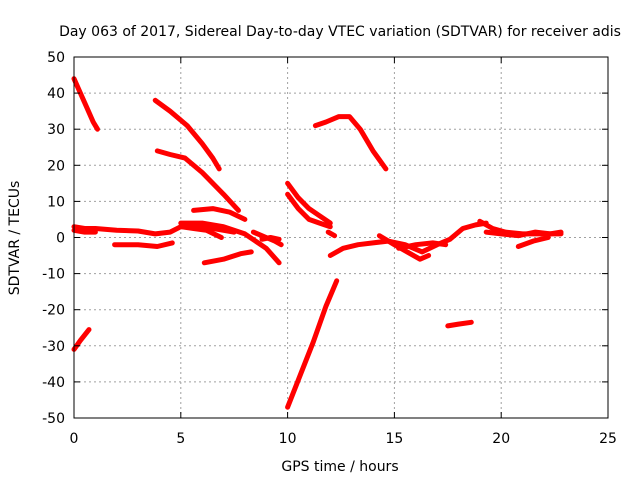 The width and height of the screenshot is (640, 480). I want to click on x-tick-label: 5, so click(180, 439).